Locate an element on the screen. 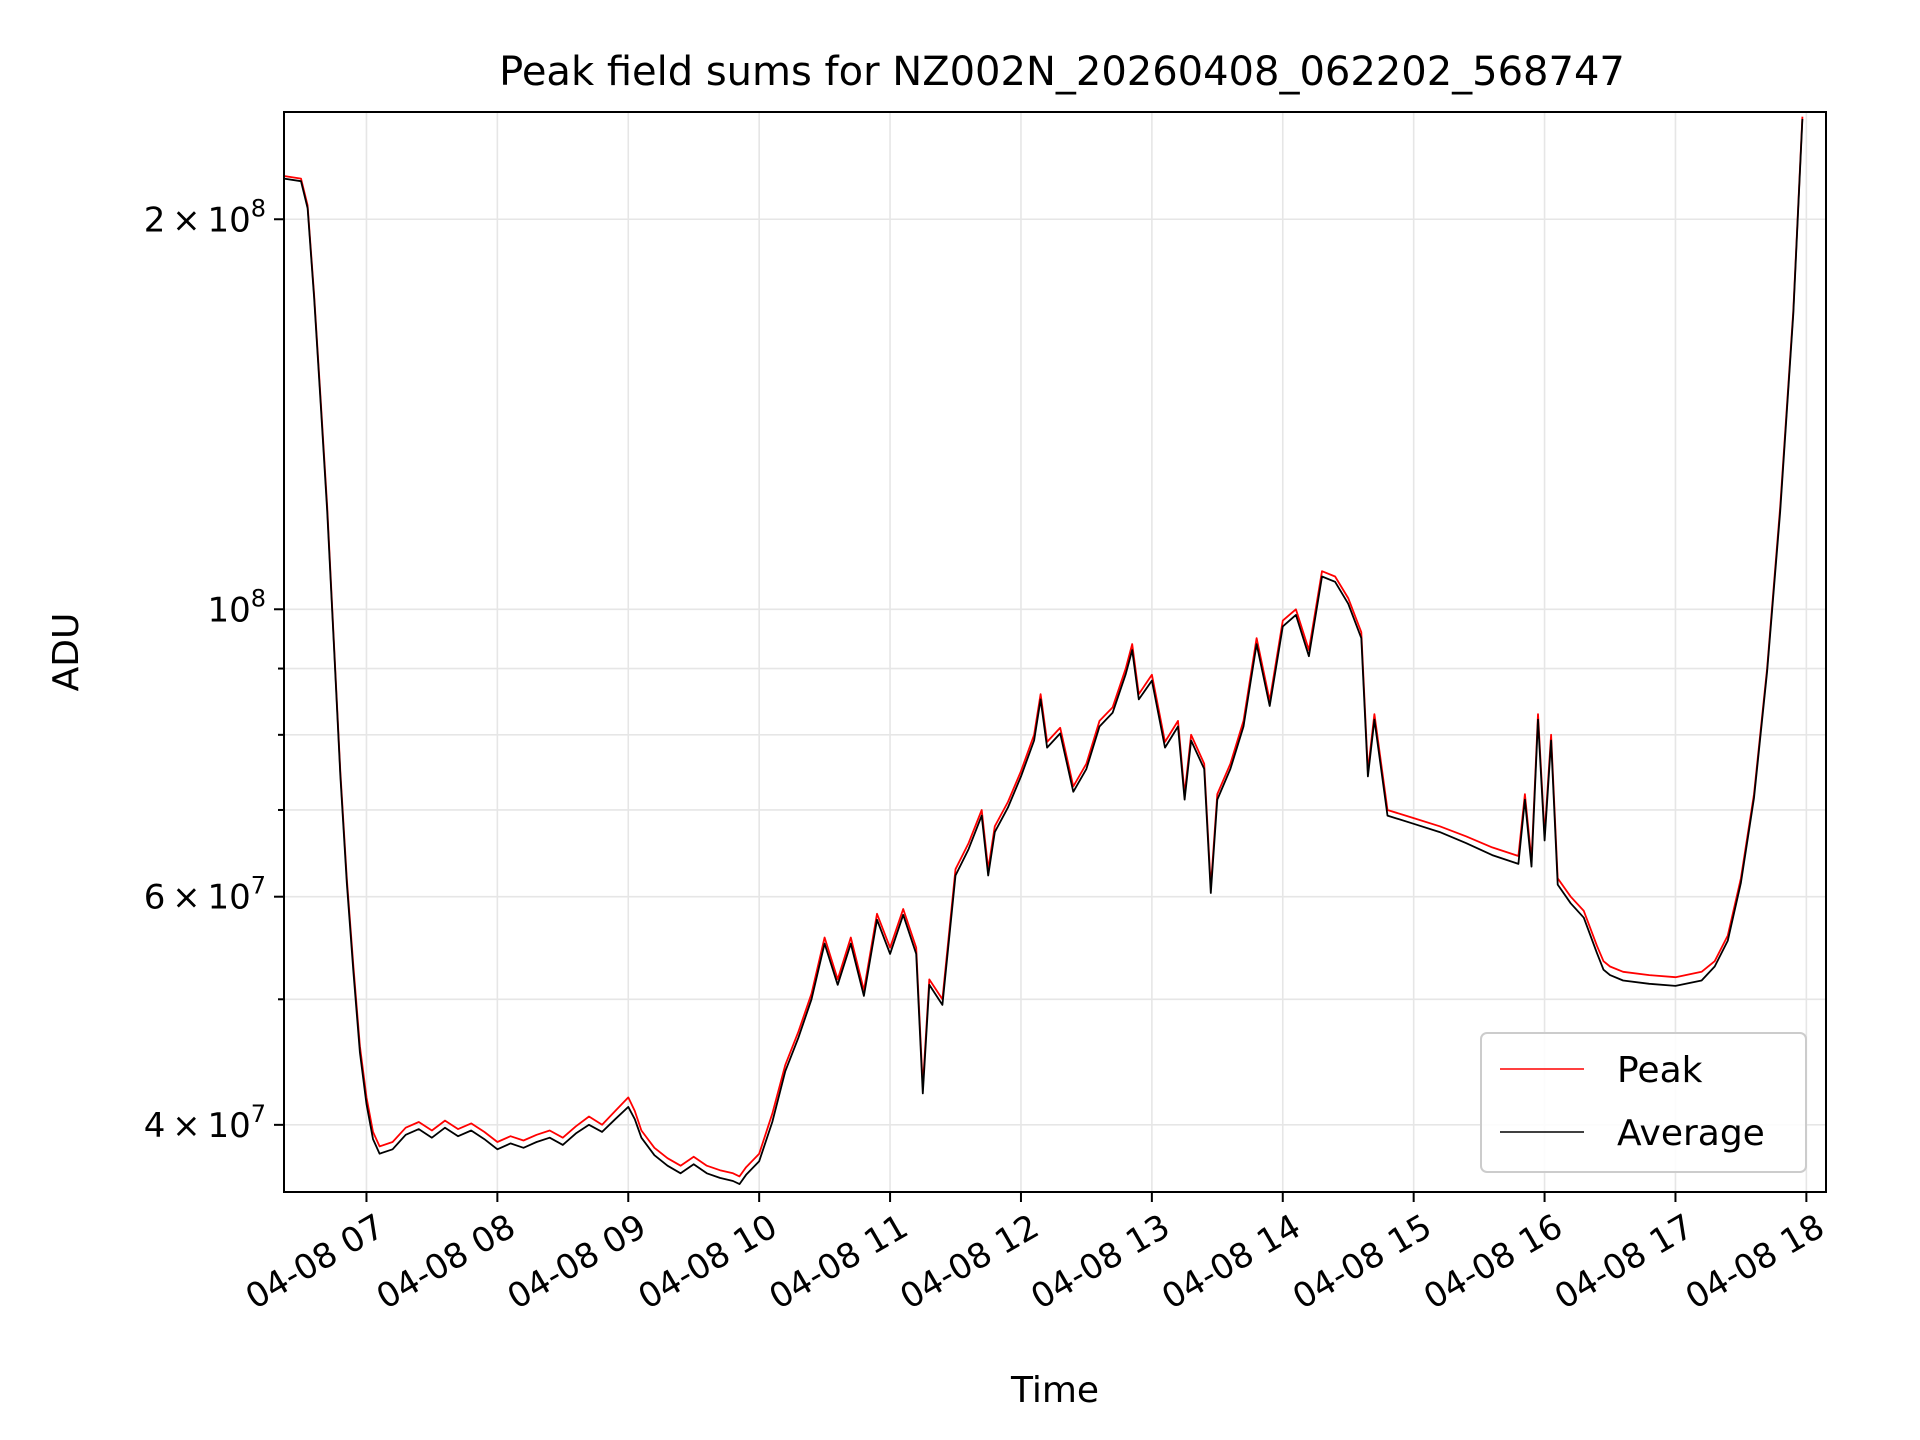 The height and width of the screenshot is (1440, 1920). legend-box is located at coordinates (1643, 1102).